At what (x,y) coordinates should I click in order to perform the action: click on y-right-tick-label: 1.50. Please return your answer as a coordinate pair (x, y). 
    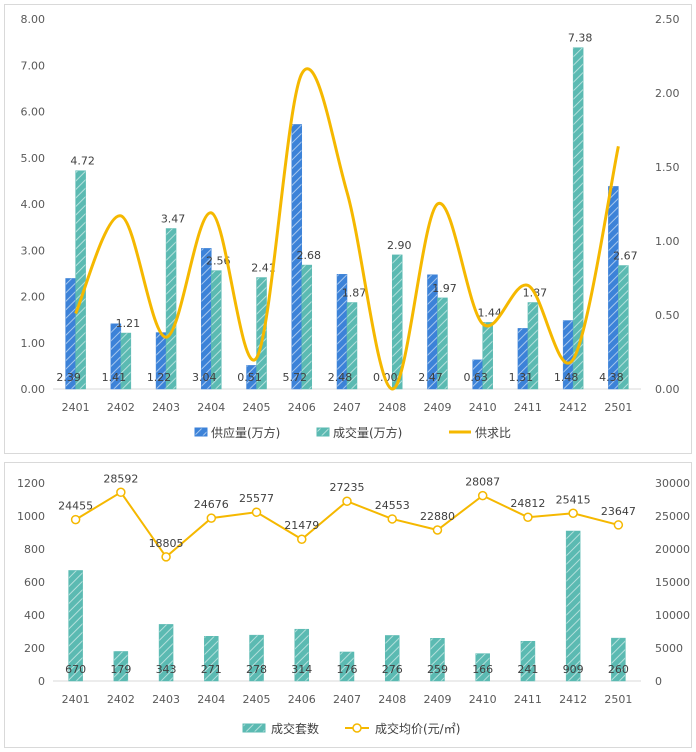
    Looking at the image, I should click on (667, 167).